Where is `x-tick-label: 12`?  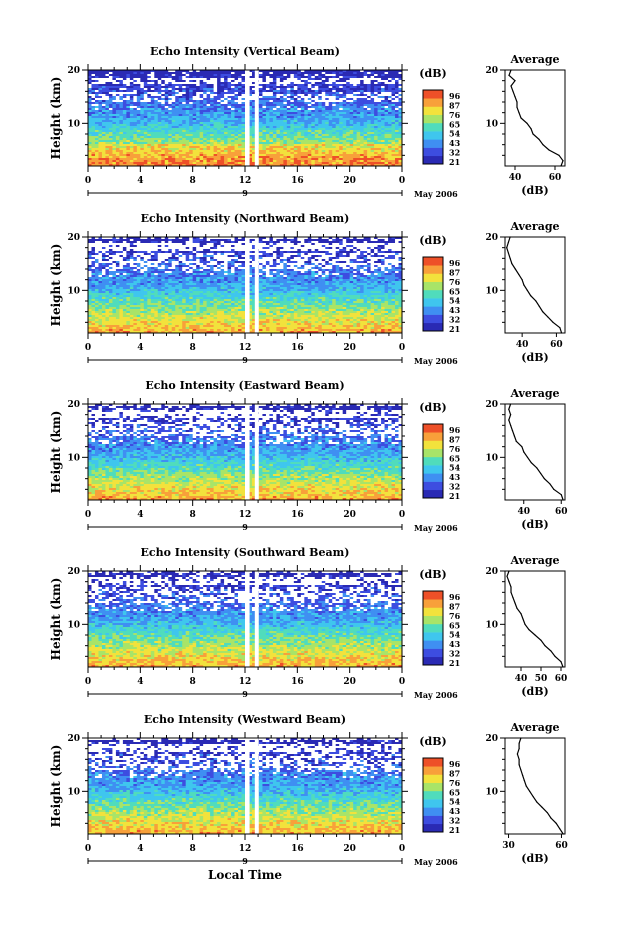 x-tick-label: 12 is located at coordinates (245, 181).